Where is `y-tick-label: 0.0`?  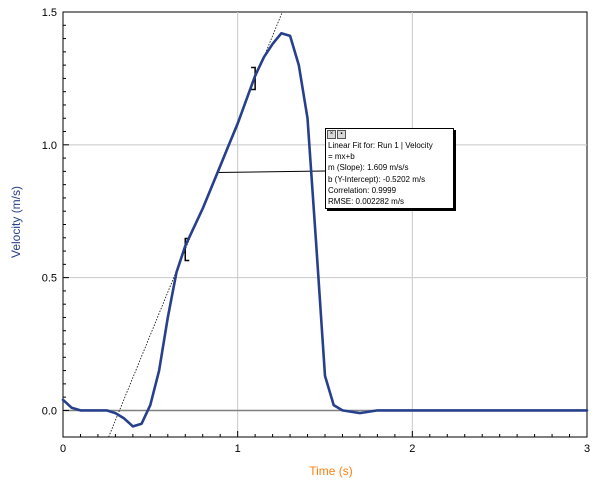 y-tick-label: 0.0 is located at coordinates (49, 411).